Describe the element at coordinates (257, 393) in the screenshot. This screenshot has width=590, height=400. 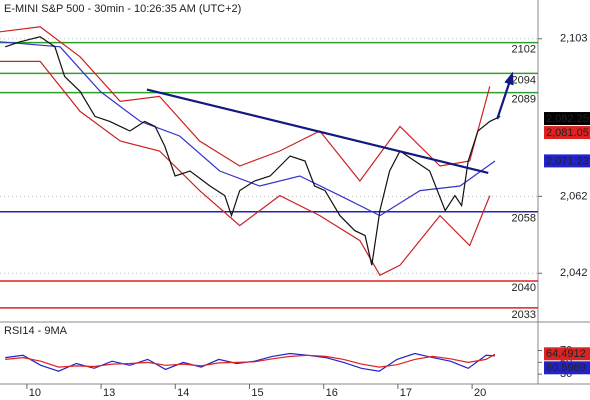
I see `x-tick-label: 15` at that location.